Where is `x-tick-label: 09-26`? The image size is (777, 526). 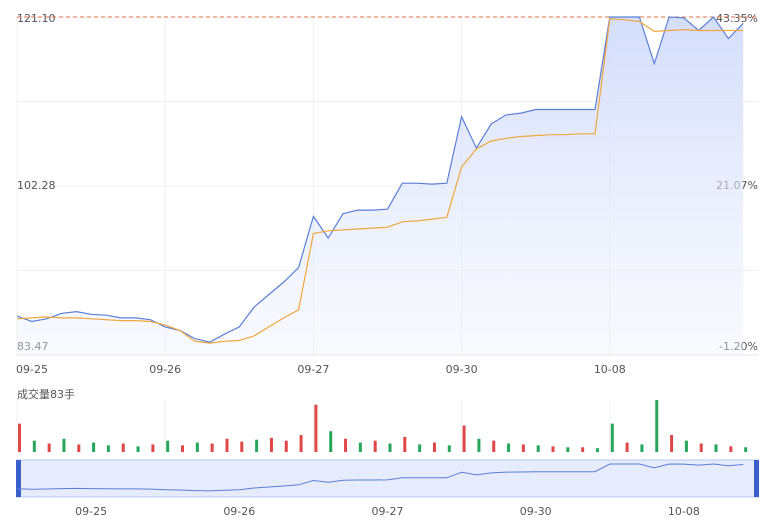 x-tick-label: 09-26 is located at coordinates (165, 369).